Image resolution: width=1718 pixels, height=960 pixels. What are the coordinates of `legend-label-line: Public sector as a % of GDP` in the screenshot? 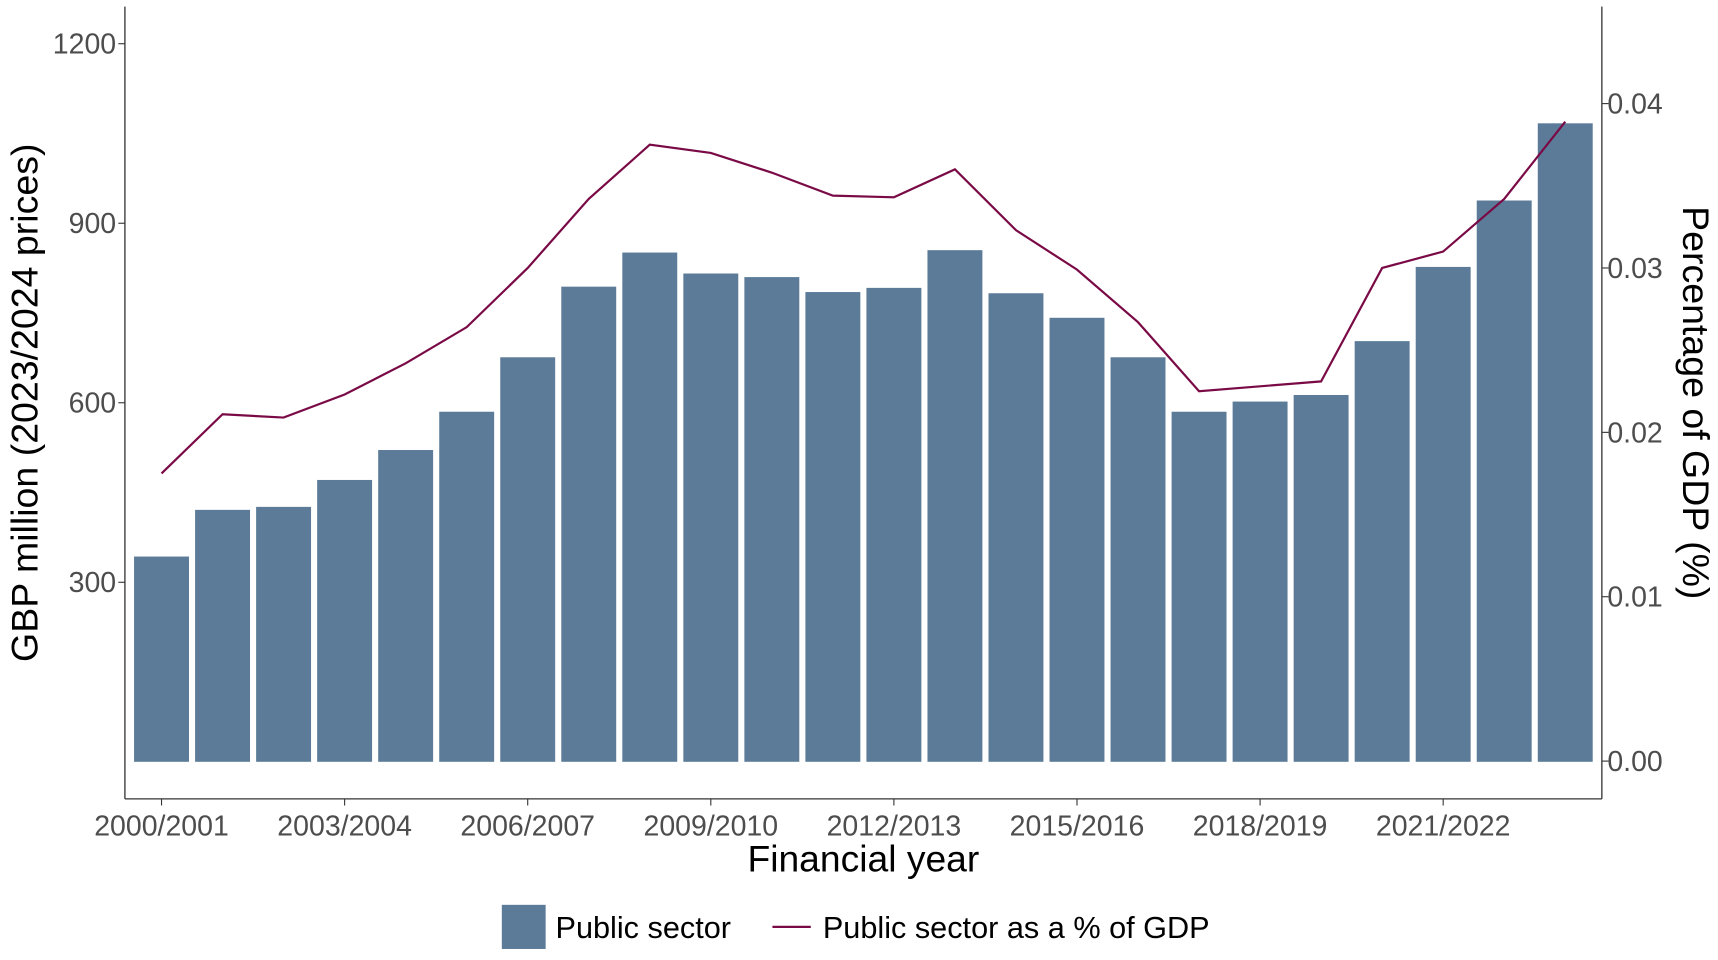 It's located at (1016, 927).